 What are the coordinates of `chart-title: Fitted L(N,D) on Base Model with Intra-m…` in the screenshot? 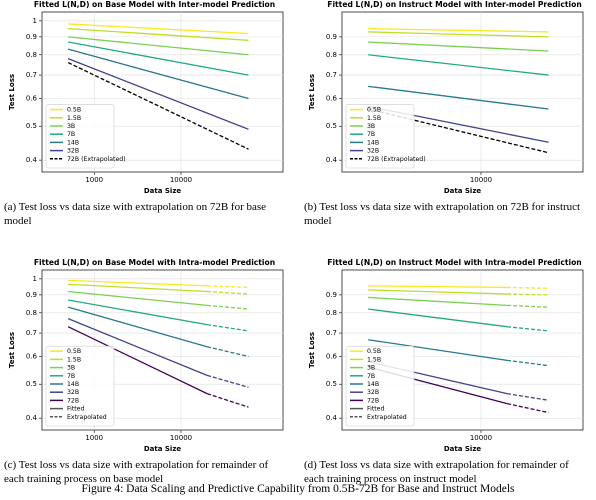 It's located at (154, 262).